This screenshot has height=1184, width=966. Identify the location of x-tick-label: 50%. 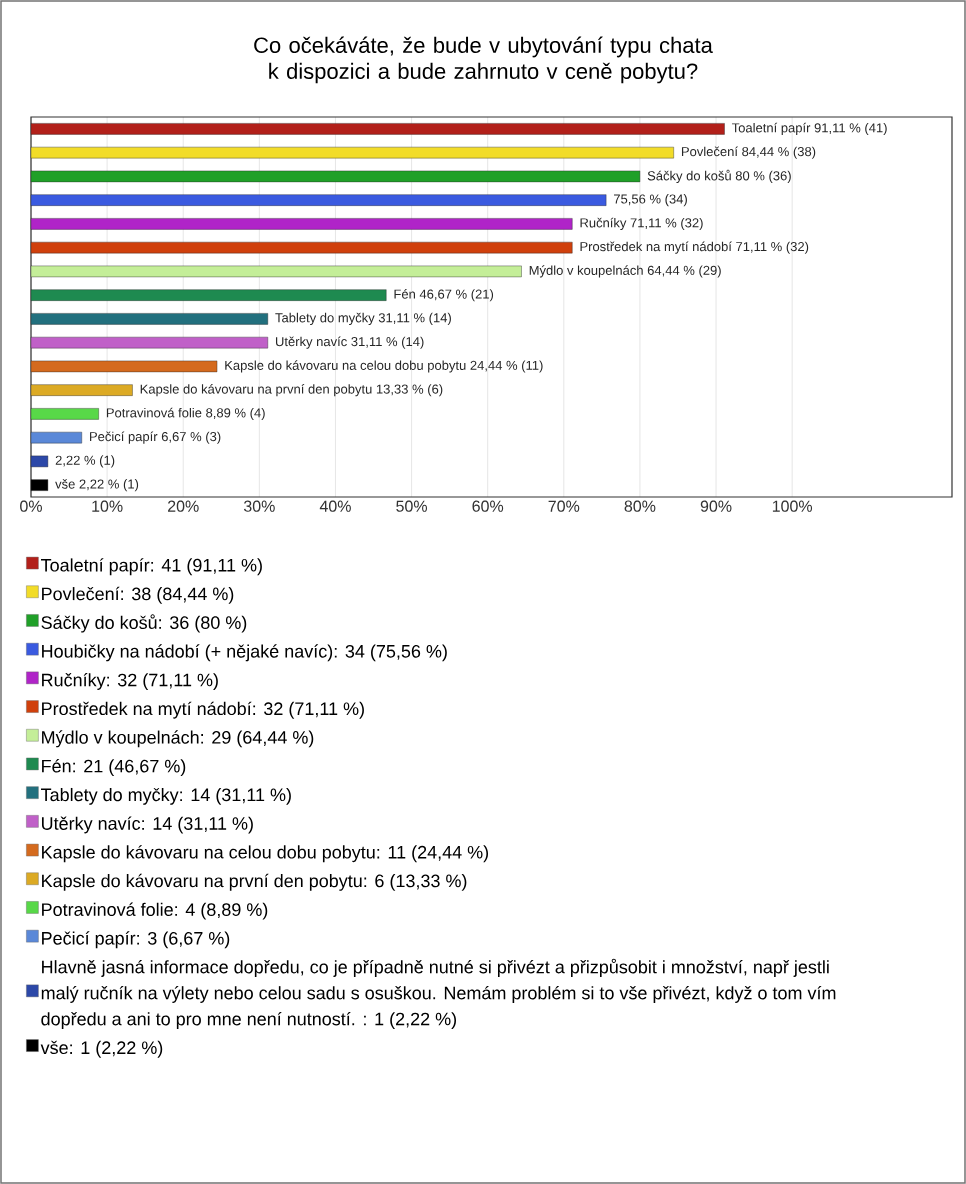
(412, 506).